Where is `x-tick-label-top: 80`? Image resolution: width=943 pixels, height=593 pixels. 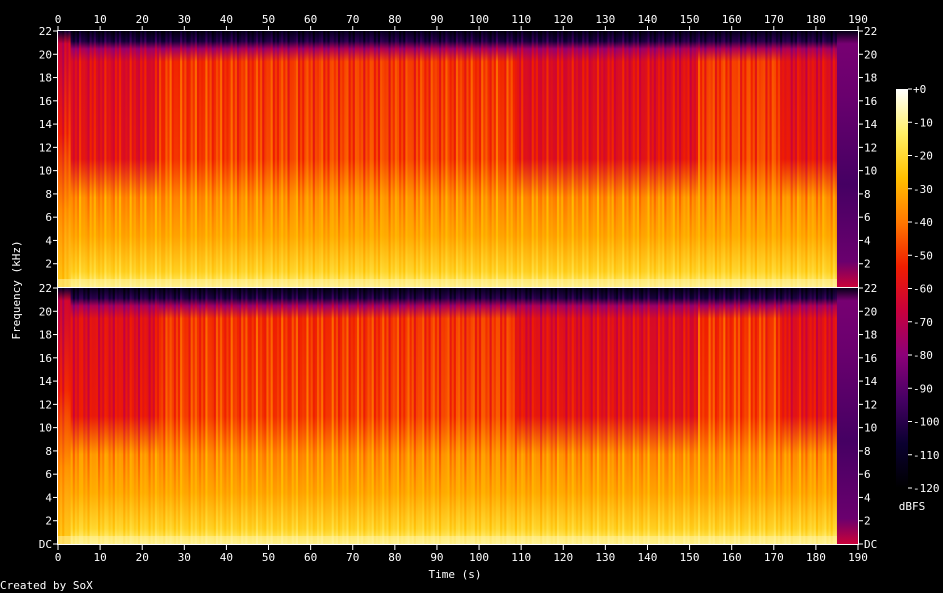
x-tick-label-top: 80 is located at coordinates (394, 19).